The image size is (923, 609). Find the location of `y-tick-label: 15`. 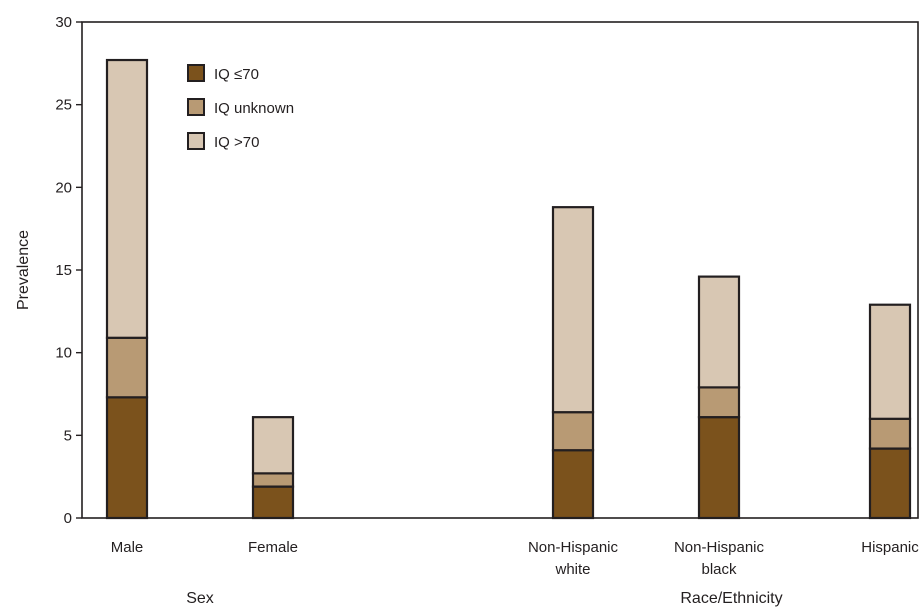

y-tick-label: 15 is located at coordinates (63, 270).